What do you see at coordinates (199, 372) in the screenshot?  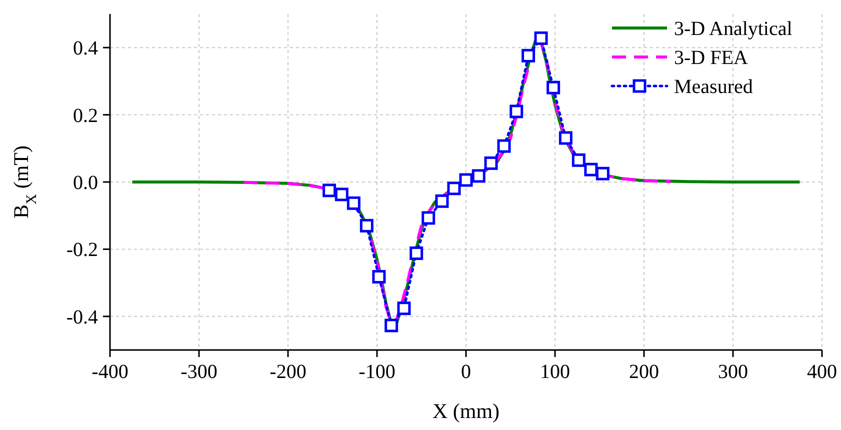 I see `x-tick-label: -300` at bounding box center [199, 372].